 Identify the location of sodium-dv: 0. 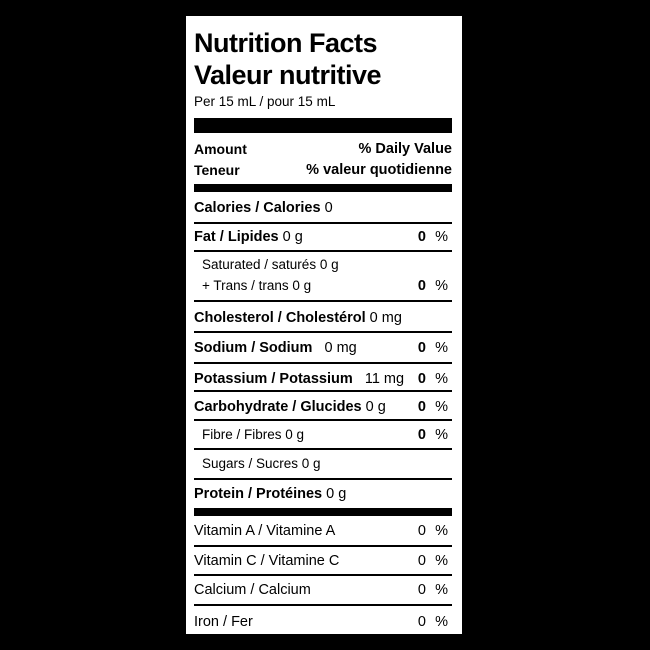
(421, 348).